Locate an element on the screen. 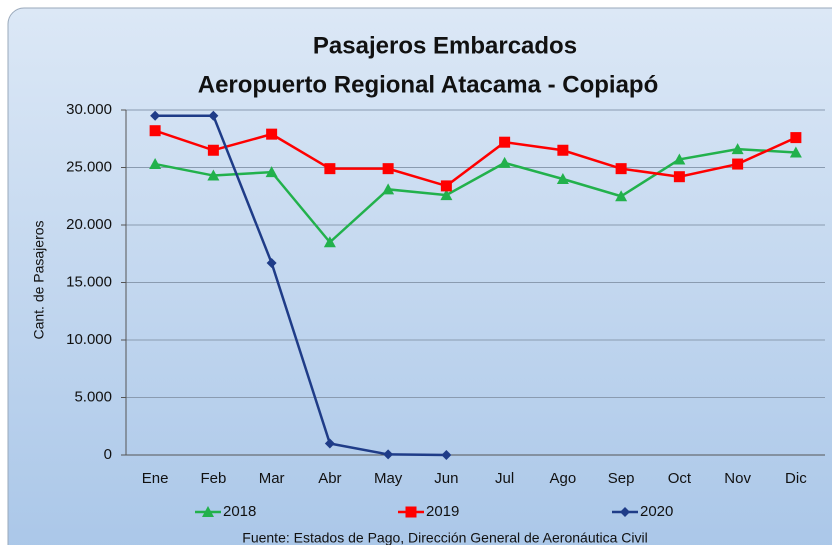  y-tick-label: 25.000 is located at coordinates (89, 166).